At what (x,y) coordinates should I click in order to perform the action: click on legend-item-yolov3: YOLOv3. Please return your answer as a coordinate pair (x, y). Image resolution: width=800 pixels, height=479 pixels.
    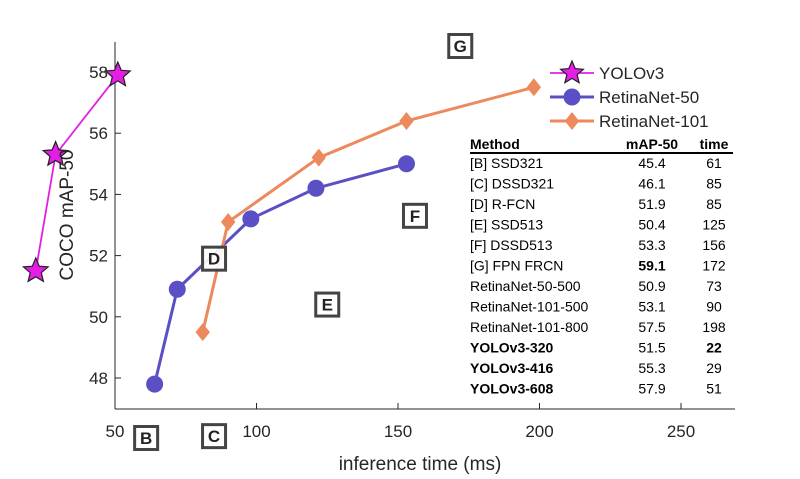
    Looking at the image, I should click on (607, 71).